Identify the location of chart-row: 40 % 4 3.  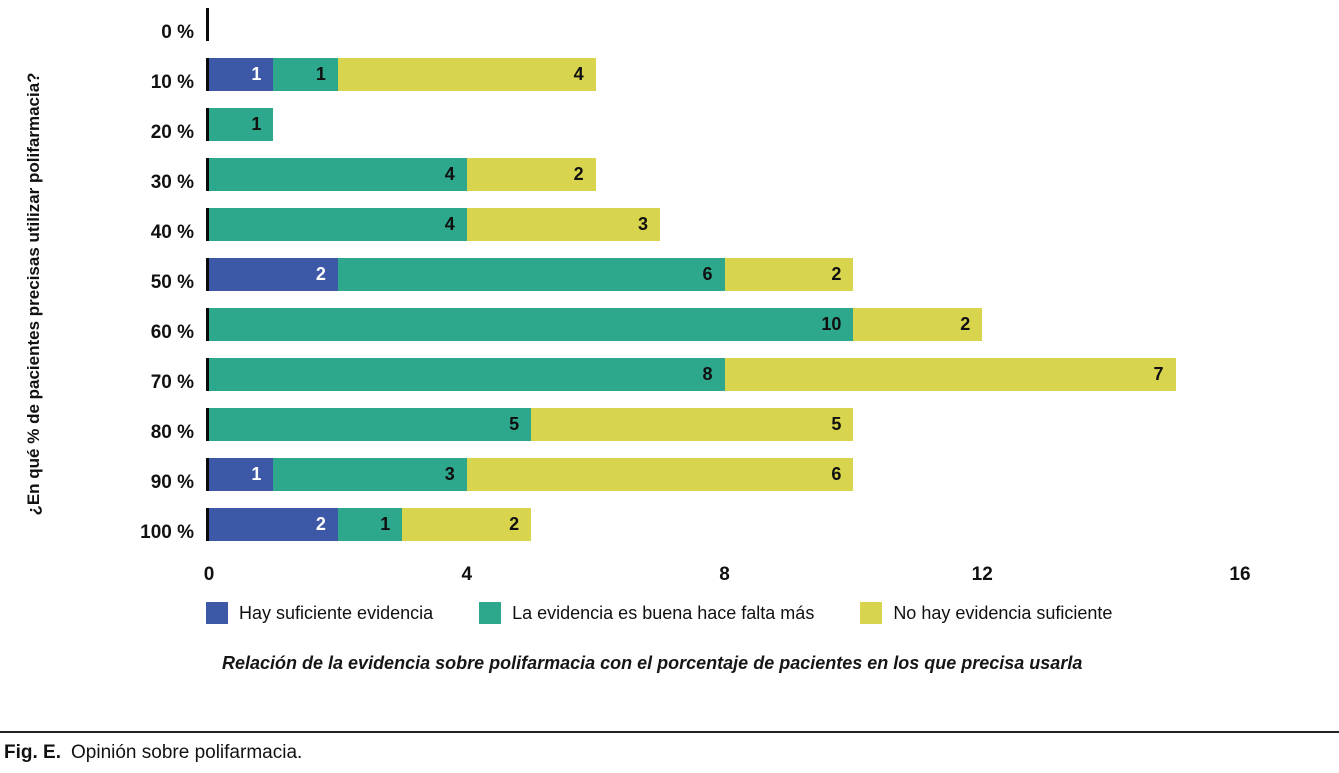
(620, 233).